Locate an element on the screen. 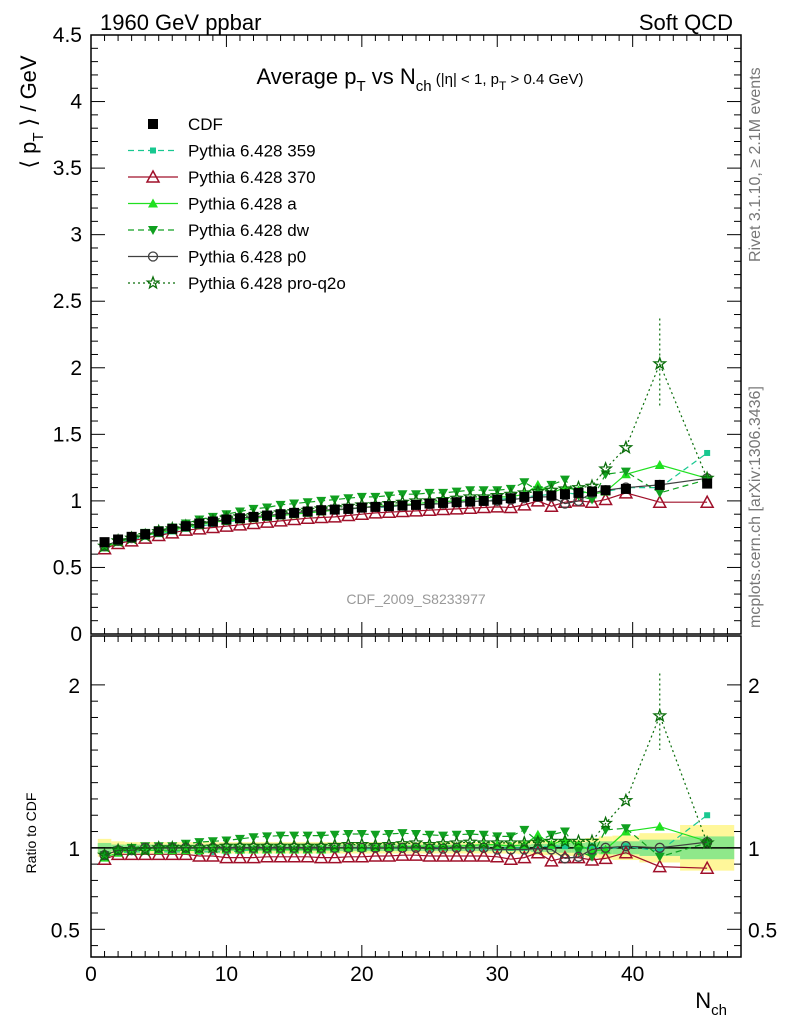  legend-item: Pythia 6.428 dw is located at coordinates (219, 230).